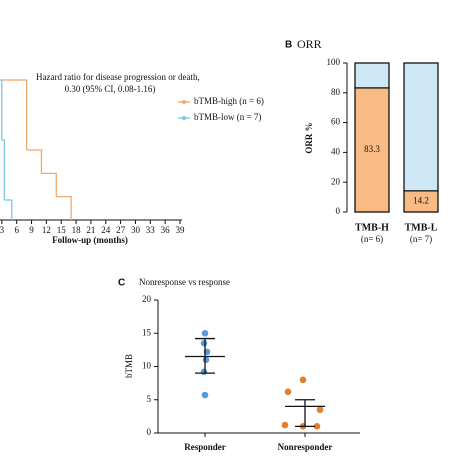  What do you see at coordinates (372, 239) in the screenshot?
I see `x-tick-note: (n= 6)` at bounding box center [372, 239].